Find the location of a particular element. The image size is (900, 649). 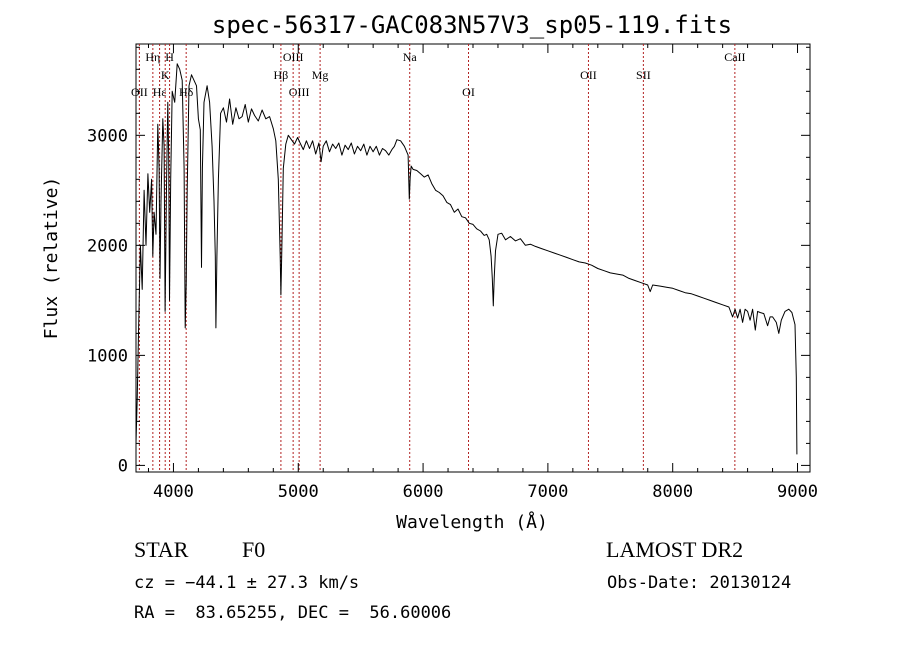

x-tick-label: 7000 is located at coordinates (547, 492).